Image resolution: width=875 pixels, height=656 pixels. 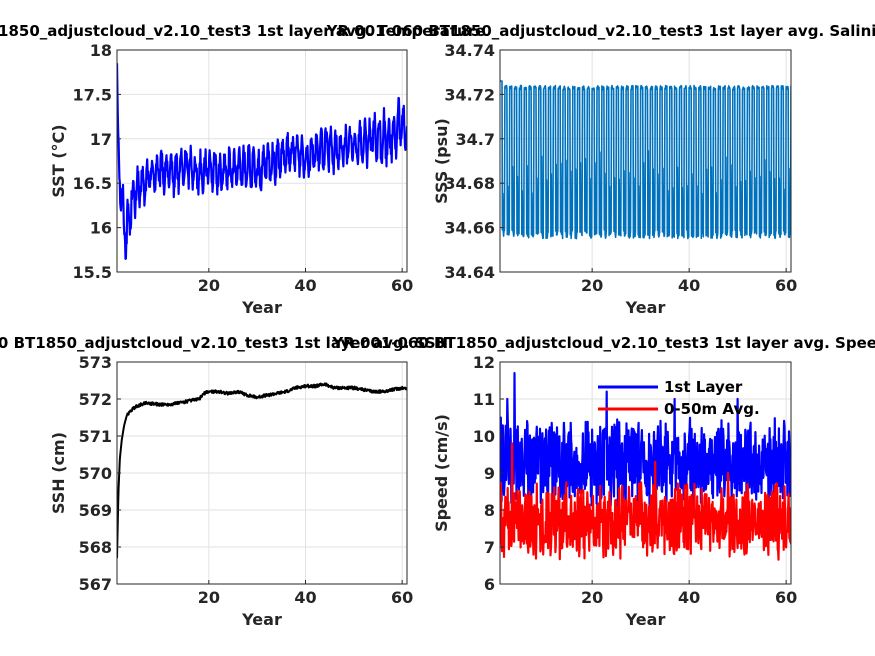 What do you see at coordinates (689, 597) in the screenshot?
I see `speed-xtick-label: 40` at bounding box center [689, 597].